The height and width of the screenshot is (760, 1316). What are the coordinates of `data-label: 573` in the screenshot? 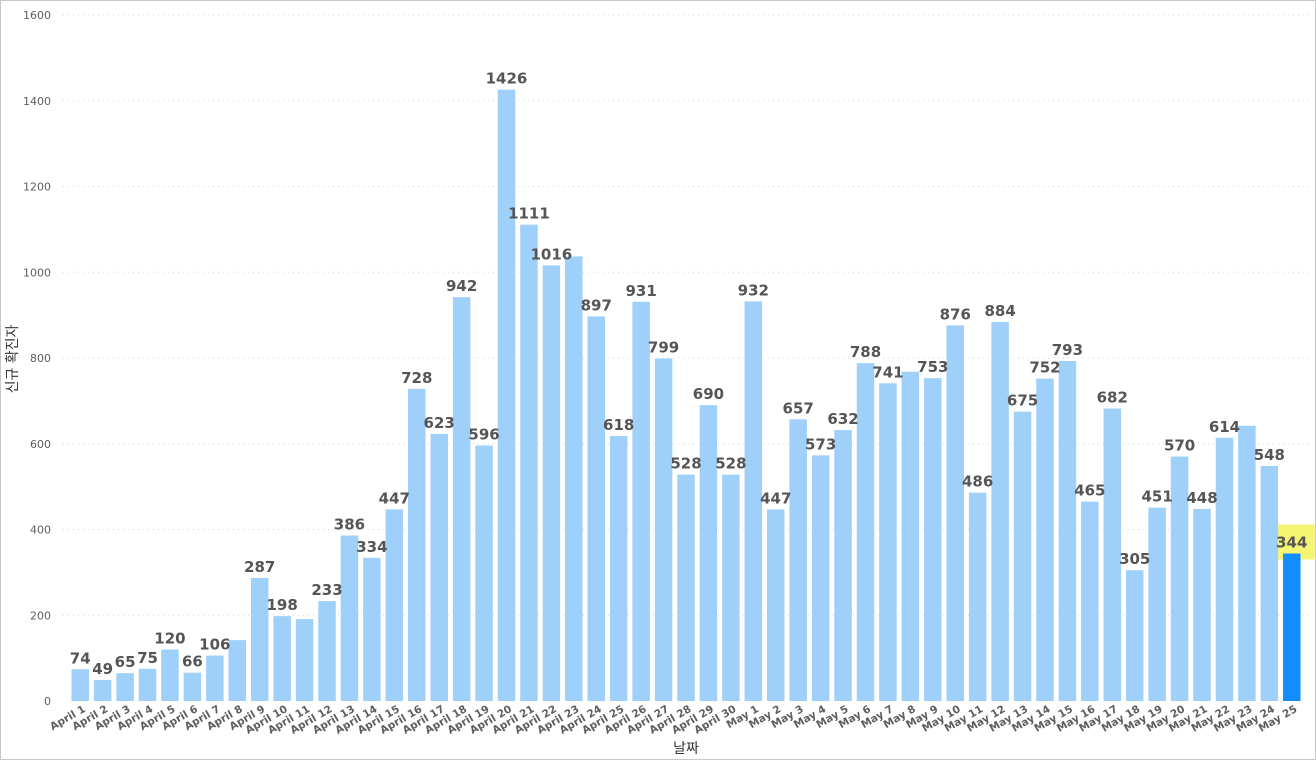 It's located at (820, 444).